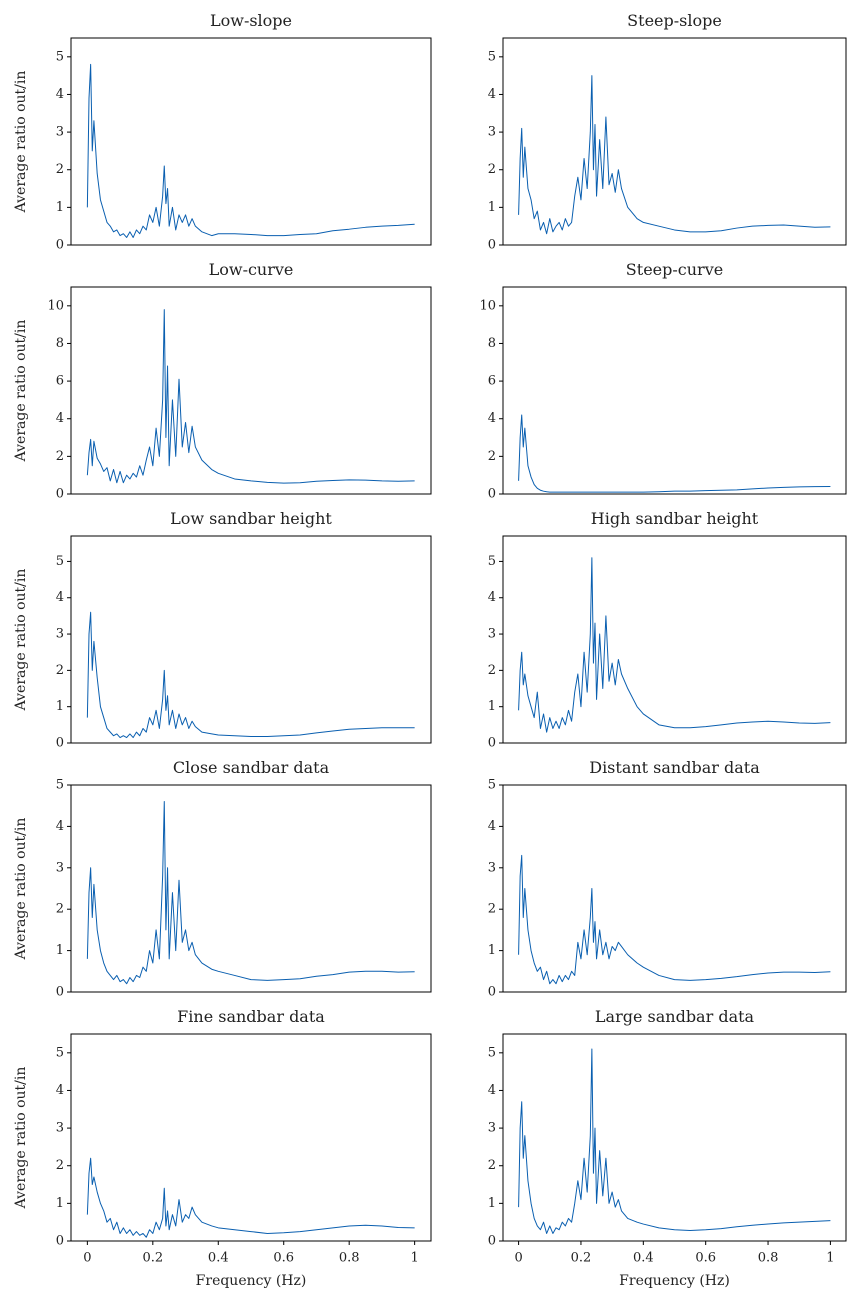 The image size is (849, 1302). Describe the element at coordinates (830, 1258) in the screenshot. I see `x-tick-label: 1` at that location.